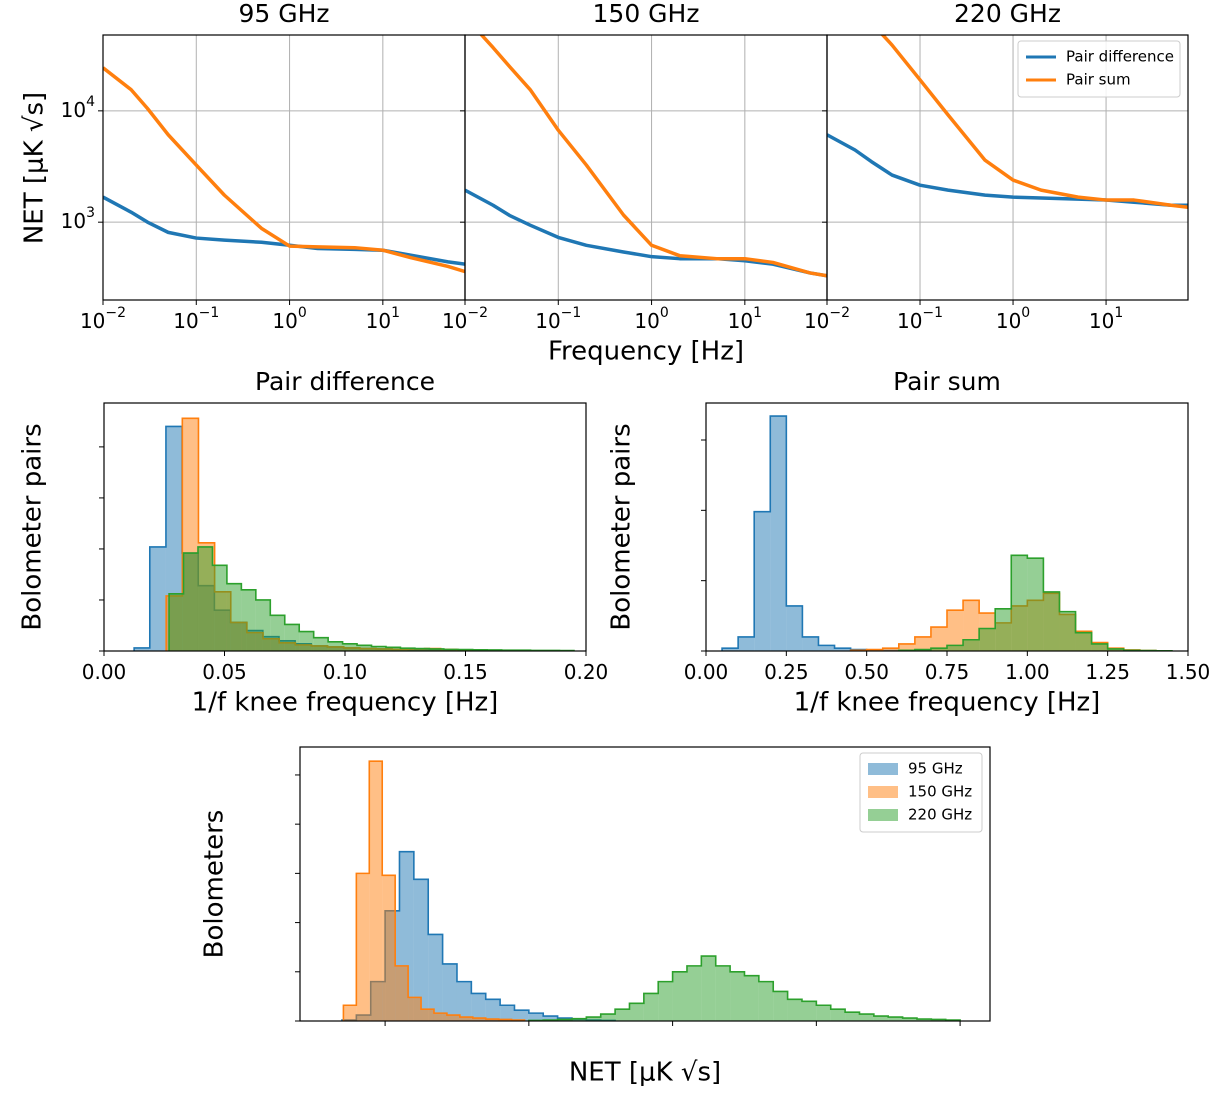  I want to click on tick-label: 10⁴, so click(78, 108).